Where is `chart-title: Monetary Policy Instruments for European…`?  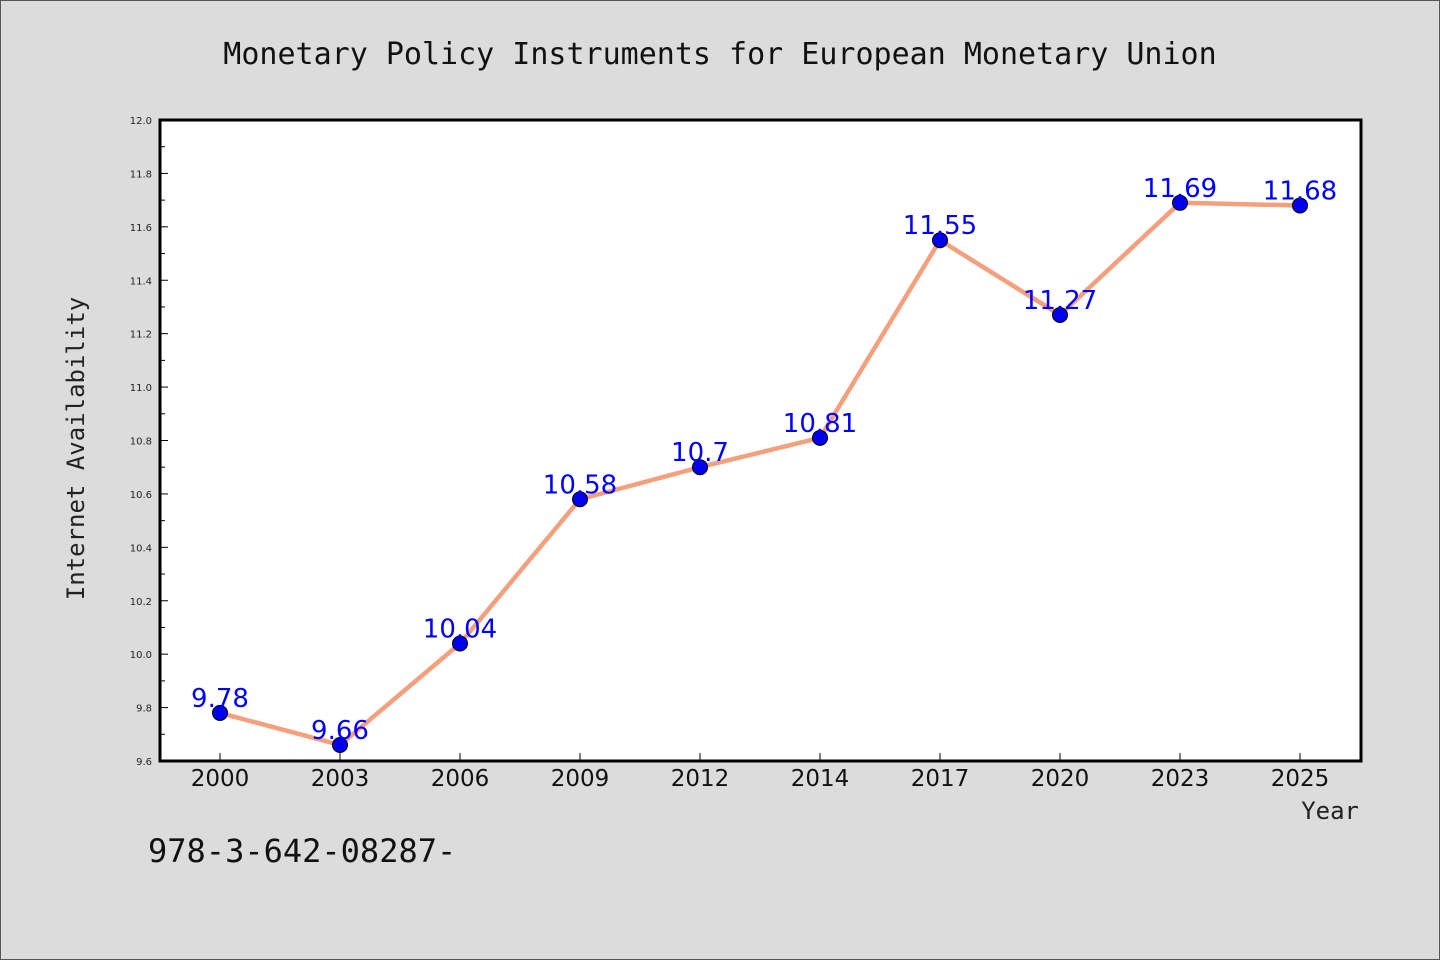 chart-title: Monetary Policy Instruments for European… is located at coordinates (719, 54).